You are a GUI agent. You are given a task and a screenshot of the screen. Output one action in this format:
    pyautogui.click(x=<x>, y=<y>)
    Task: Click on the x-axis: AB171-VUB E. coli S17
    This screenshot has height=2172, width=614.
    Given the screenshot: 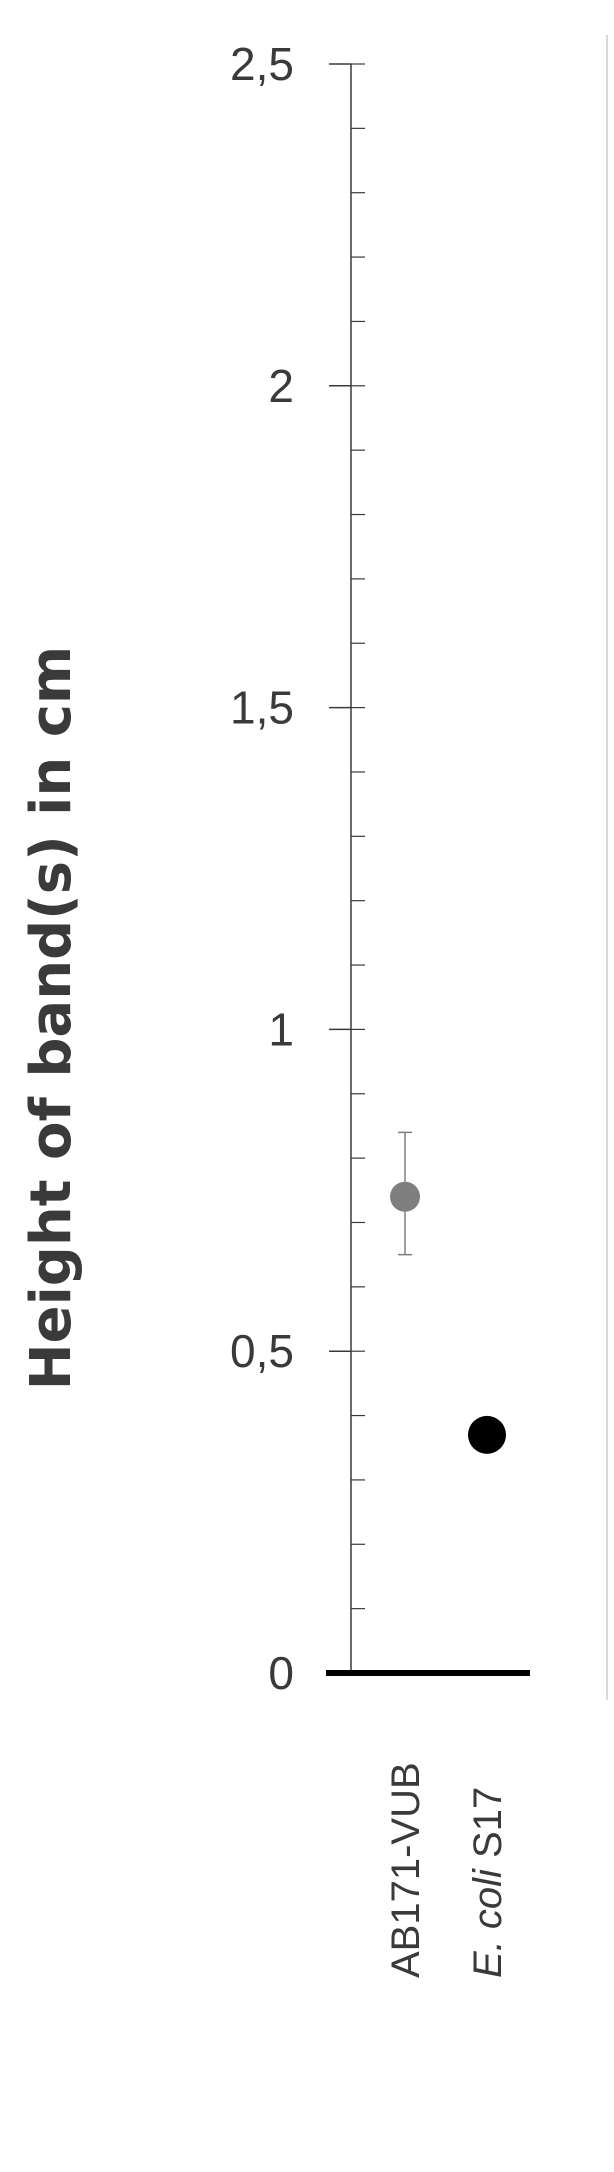 What is the action you would take?
    pyautogui.click(x=428, y=1824)
    